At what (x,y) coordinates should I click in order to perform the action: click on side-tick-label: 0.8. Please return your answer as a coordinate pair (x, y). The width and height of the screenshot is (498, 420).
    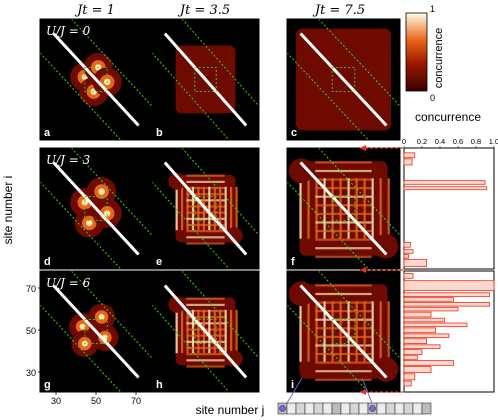
    Looking at the image, I should click on (476, 141).